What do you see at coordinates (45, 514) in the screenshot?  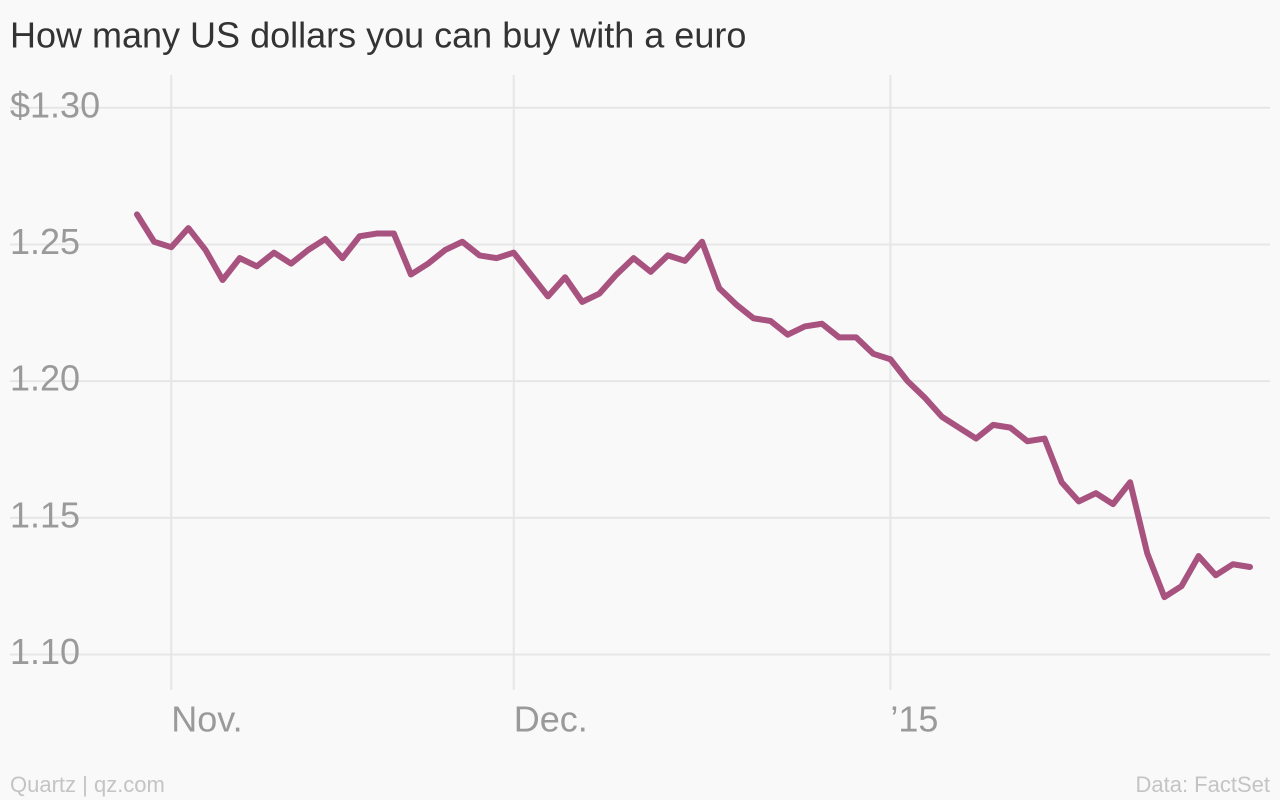 I see `y-tick-label: 1.15` at bounding box center [45, 514].